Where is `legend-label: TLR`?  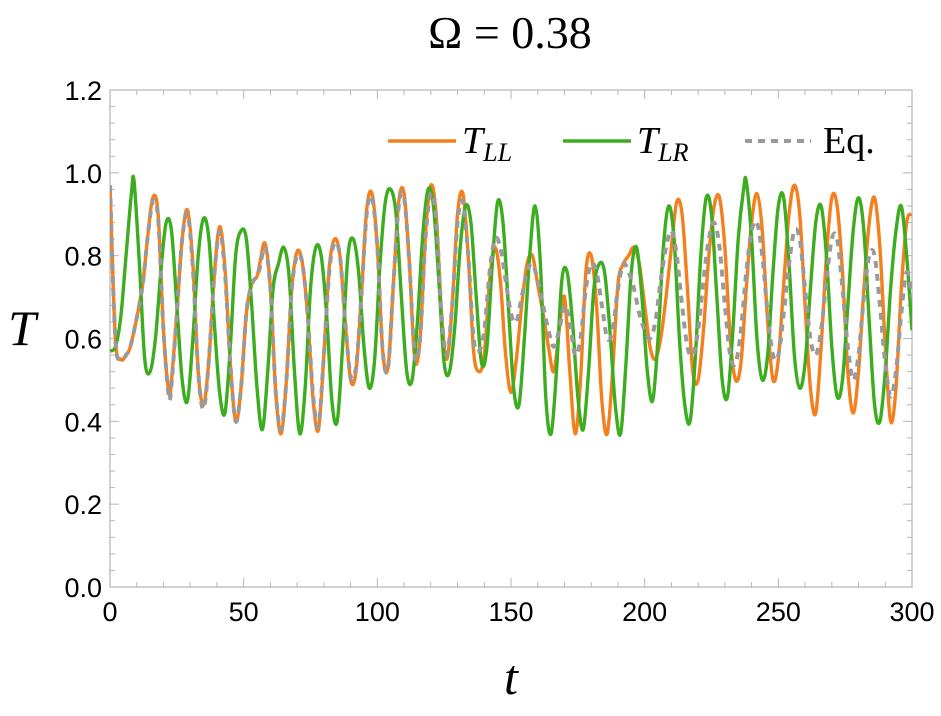 legend-label: TLR is located at coordinates (663, 143).